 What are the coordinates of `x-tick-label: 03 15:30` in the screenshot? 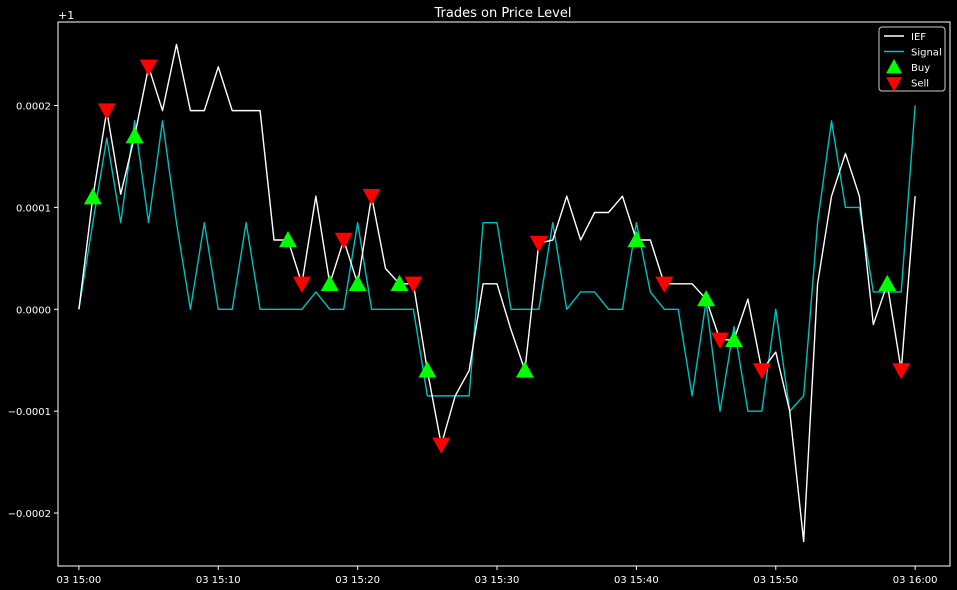 It's located at (497, 580).